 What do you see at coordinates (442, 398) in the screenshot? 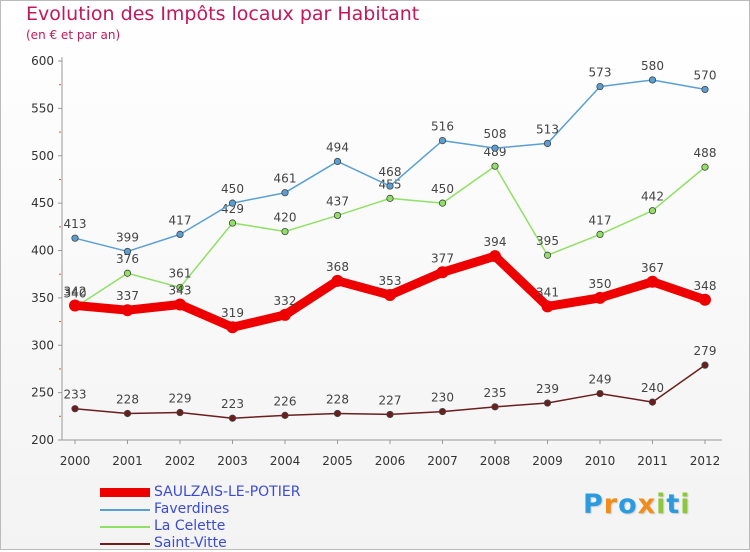
I see `data-label: 230` at bounding box center [442, 398].